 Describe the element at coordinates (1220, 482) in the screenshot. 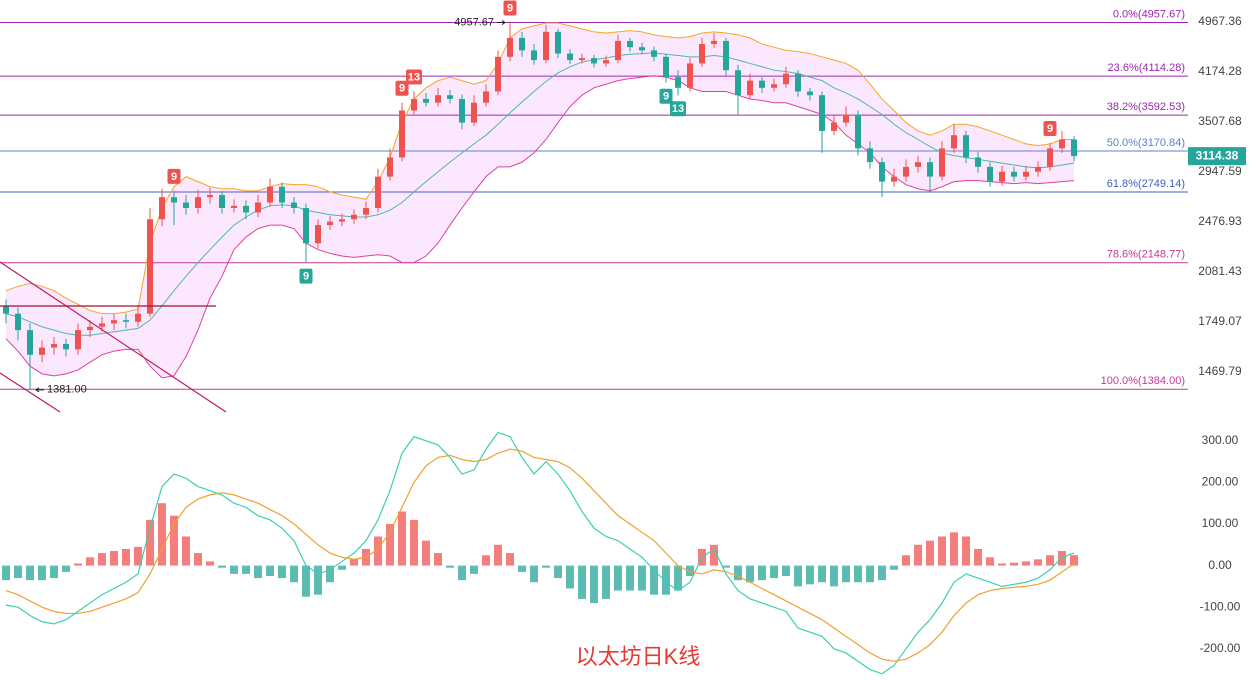

I see `y-tick-label: 200.00` at that location.